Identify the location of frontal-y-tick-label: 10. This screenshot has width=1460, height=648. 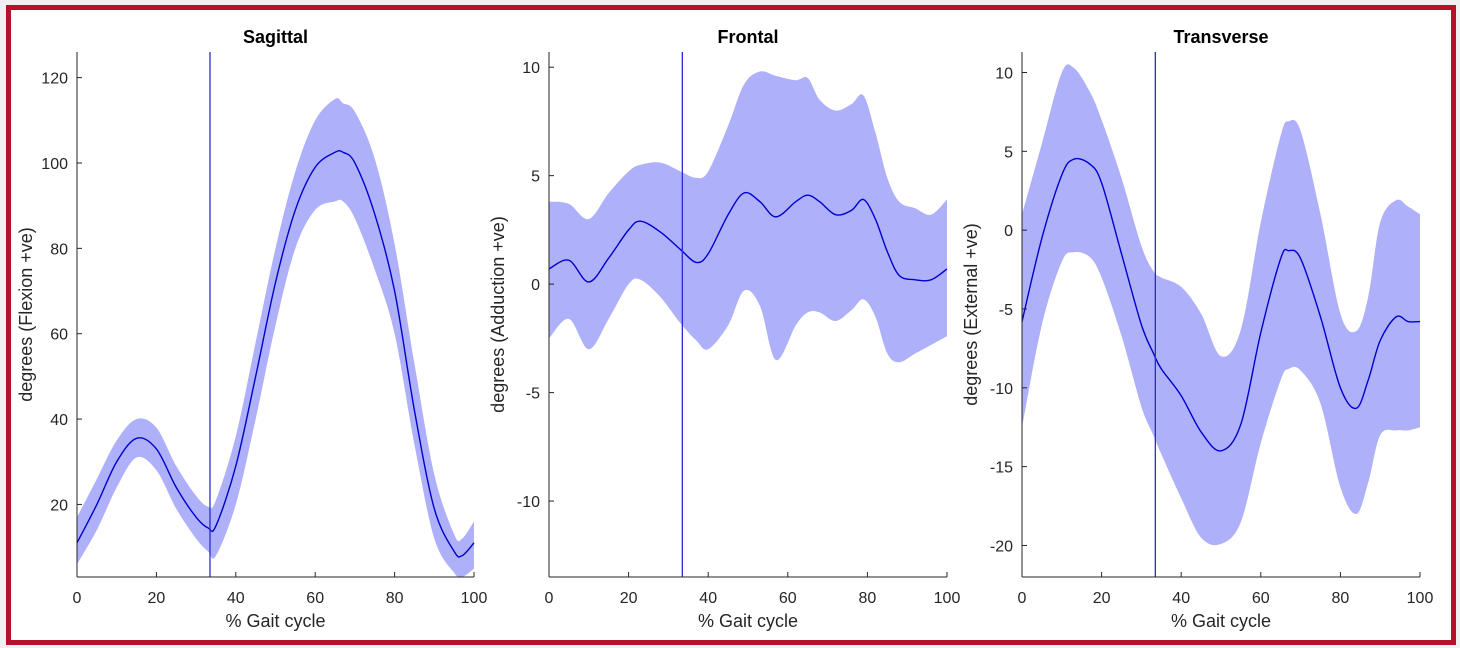
(531, 68).